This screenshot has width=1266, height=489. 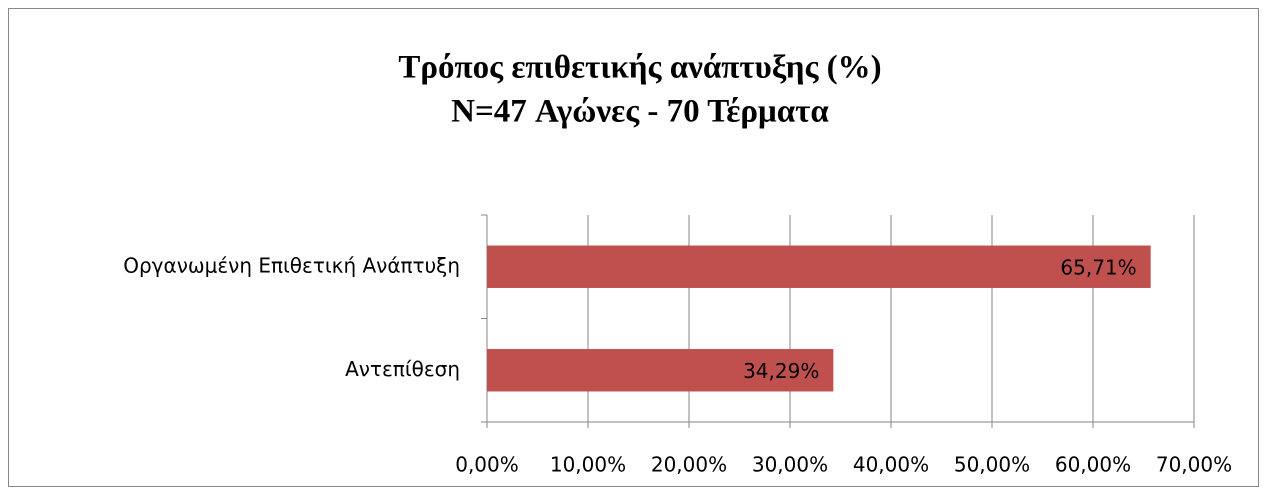 What do you see at coordinates (402, 369) in the screenshot?
I see `y-tick-label: Αντεπίθεση` at bounding box center [402, 369].